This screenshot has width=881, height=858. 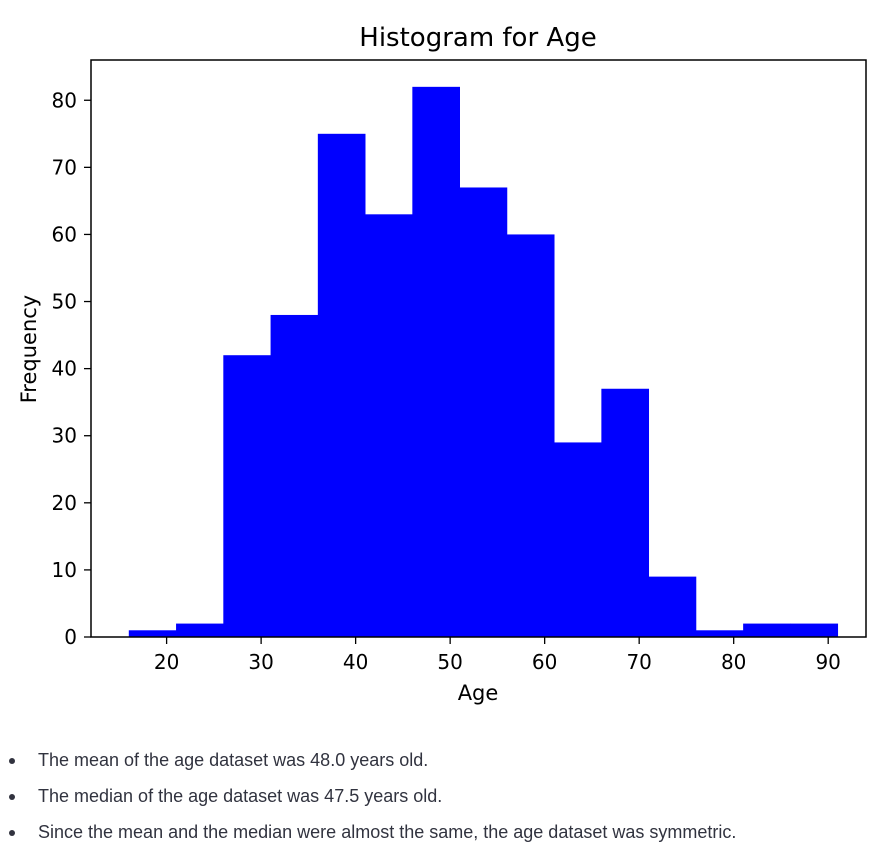 What do you see at coordinates (497, 655) in the screenshot?
I see `x-axis-ticks: 20 30 40 50 60 70 80 90` at bounding box center [497, 655].